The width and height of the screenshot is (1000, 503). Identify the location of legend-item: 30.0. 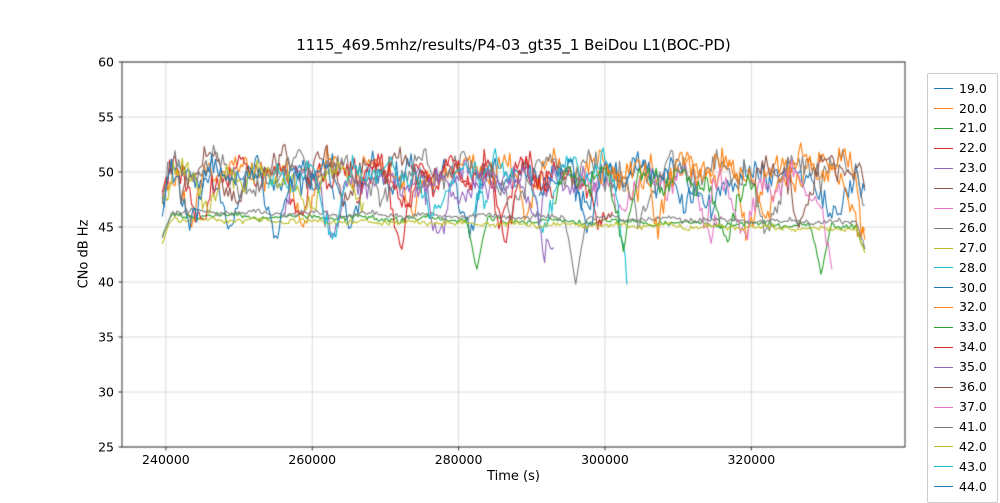
(962, 288).